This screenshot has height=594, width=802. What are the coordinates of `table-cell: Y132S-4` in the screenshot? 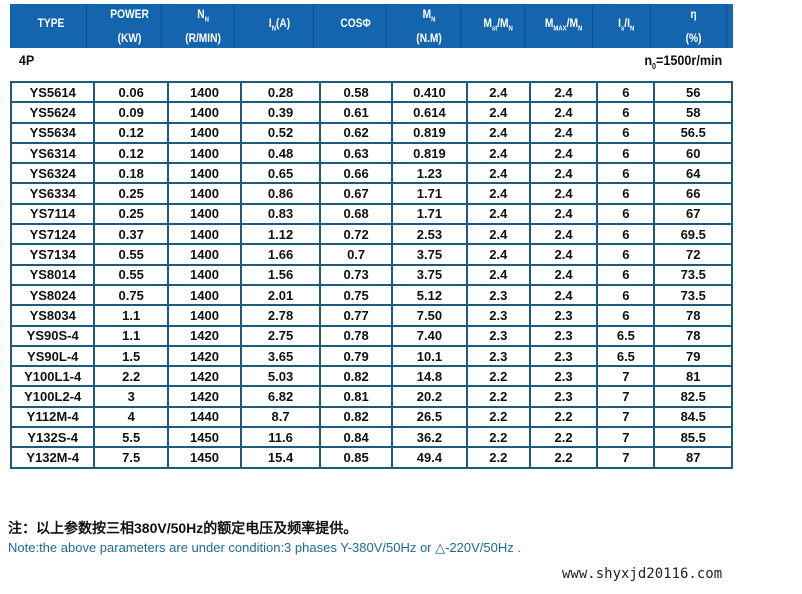 It's located at (52, 437).